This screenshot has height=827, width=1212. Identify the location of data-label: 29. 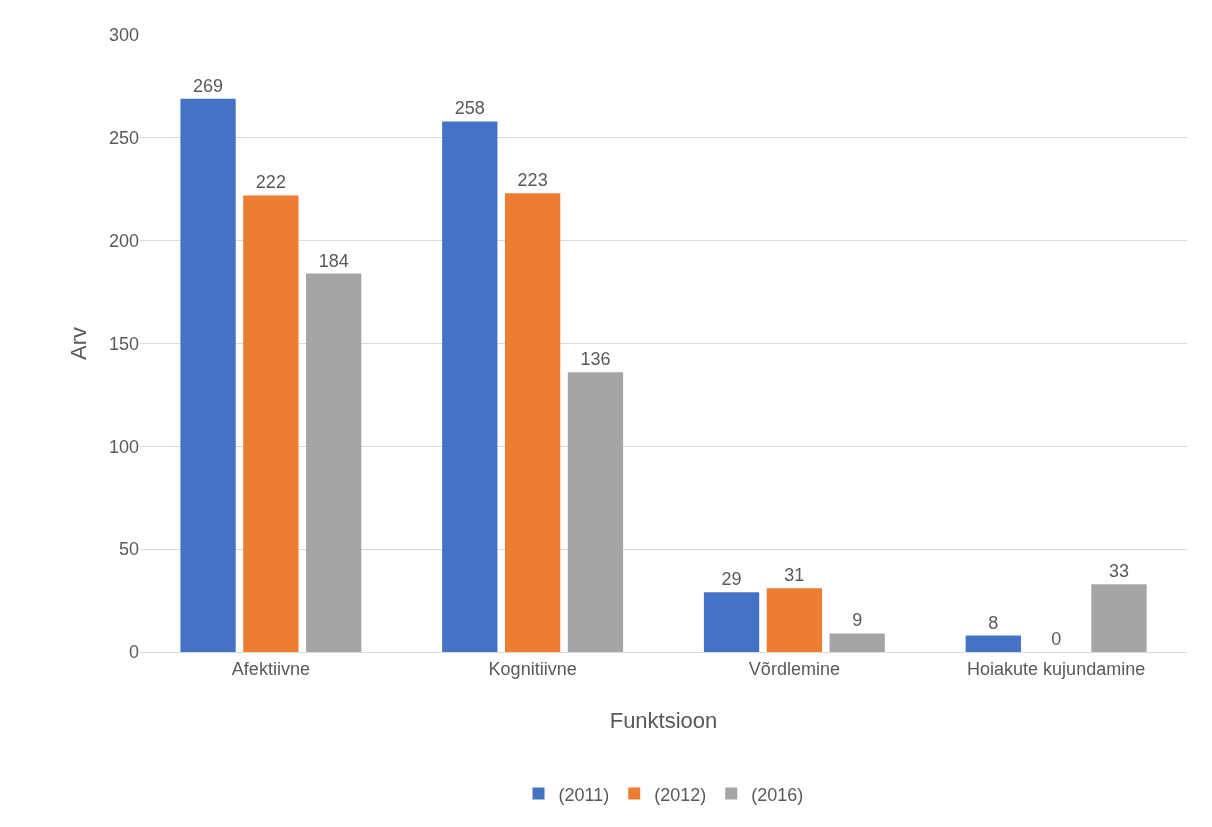
(731, 579).